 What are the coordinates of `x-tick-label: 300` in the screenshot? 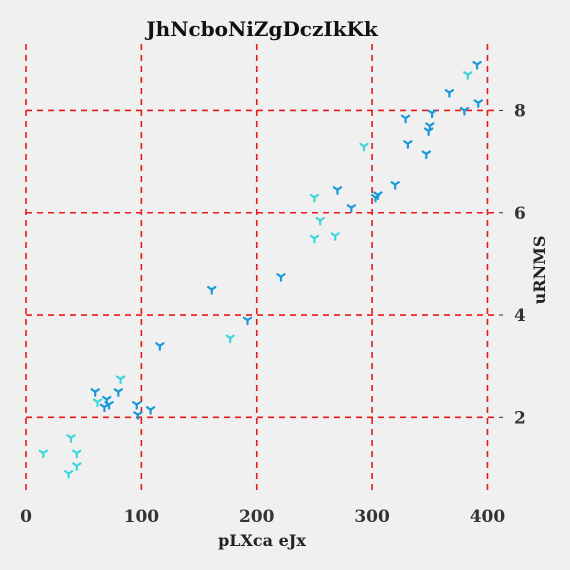 It's located at (372, 517).